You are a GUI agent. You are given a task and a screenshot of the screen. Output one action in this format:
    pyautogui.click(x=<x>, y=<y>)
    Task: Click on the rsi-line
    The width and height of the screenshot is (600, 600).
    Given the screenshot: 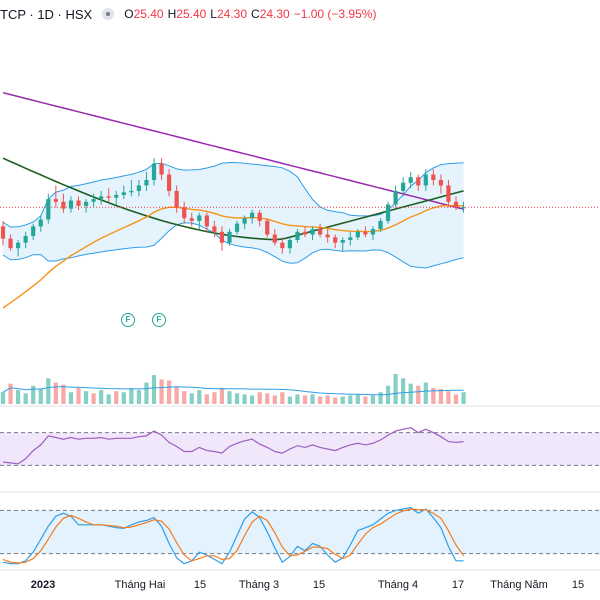 What is the action you would take?
    pyautogui.click(x=233, y=446)
    